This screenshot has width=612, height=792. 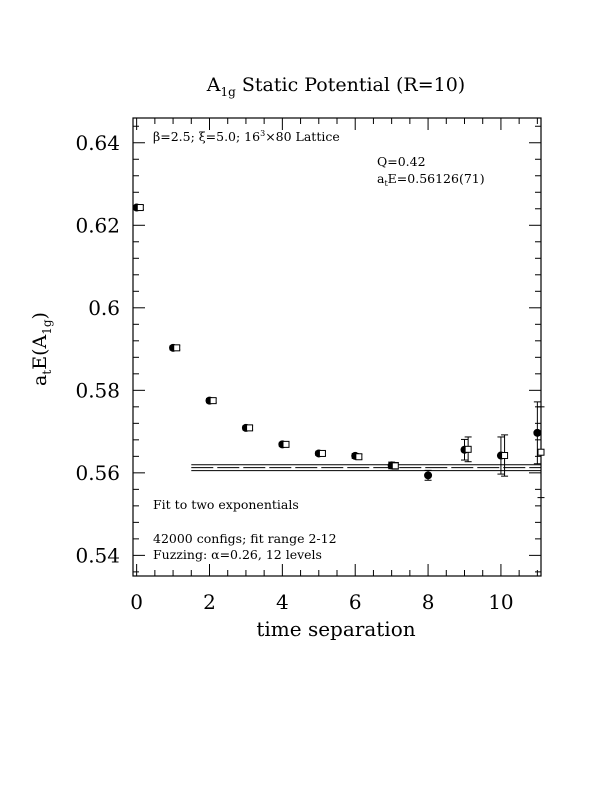 What do you see at coordinates (40, 352) in the screenshot?
I see `ylabel-E: E(A` at bounding box center [40, 352].